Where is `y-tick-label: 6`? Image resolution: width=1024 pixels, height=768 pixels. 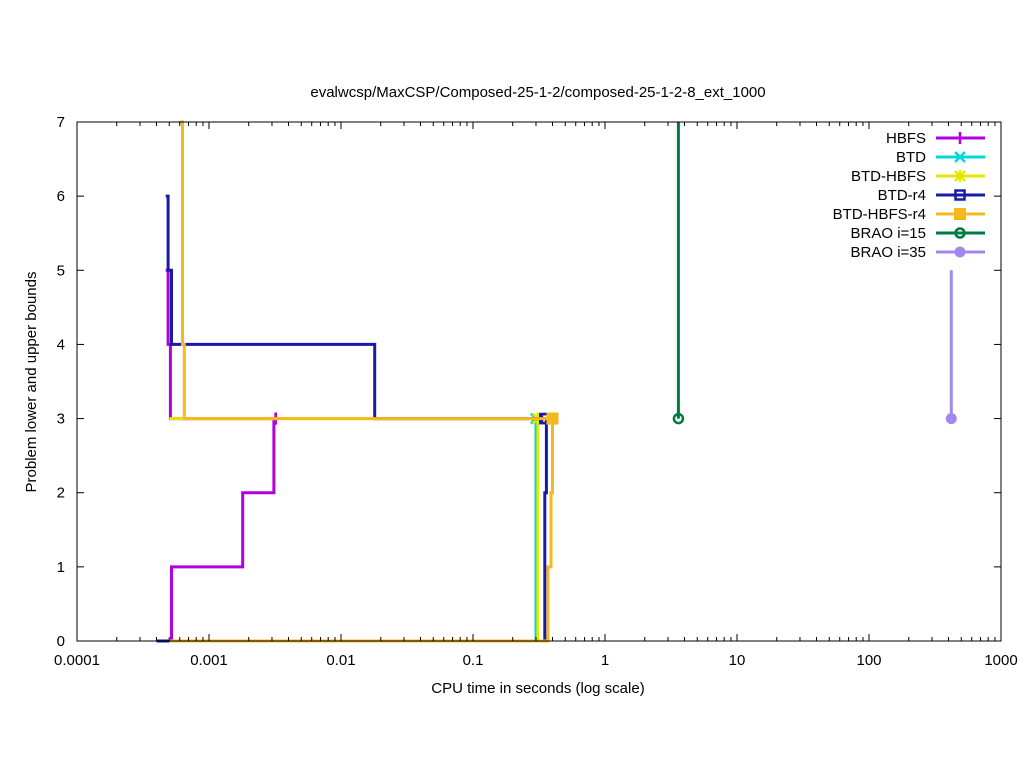 y-tick-label: 6 is located at coordinates (61, 196).